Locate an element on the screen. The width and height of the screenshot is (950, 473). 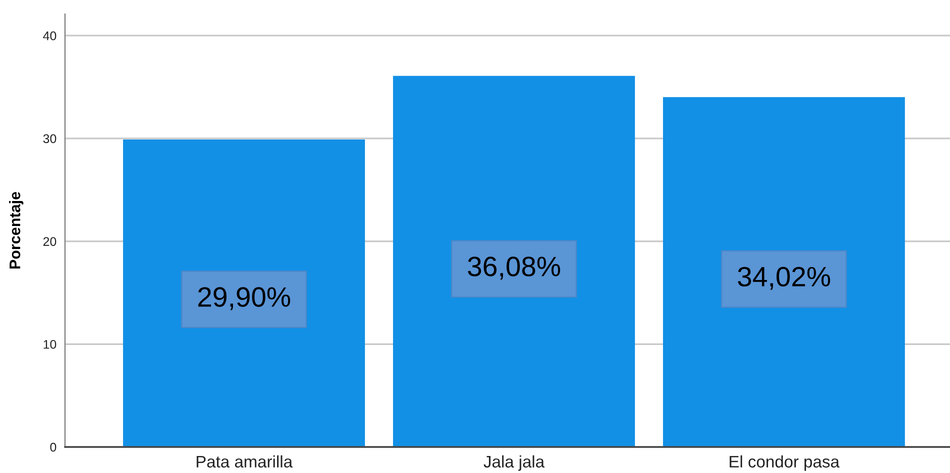
data-label: 29,90% is located at coordinates (244, 298).